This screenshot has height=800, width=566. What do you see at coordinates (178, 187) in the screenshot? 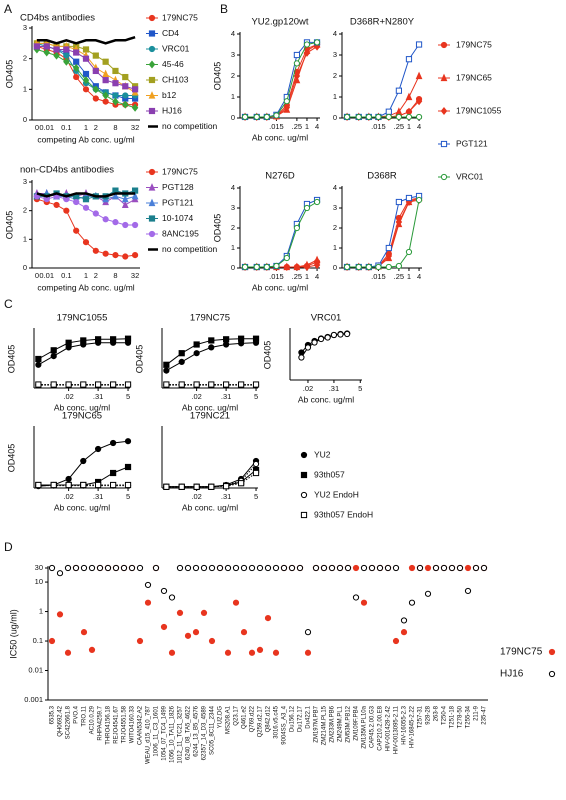
I see `legend-label: PGT128` at bounding box center [178, 187].